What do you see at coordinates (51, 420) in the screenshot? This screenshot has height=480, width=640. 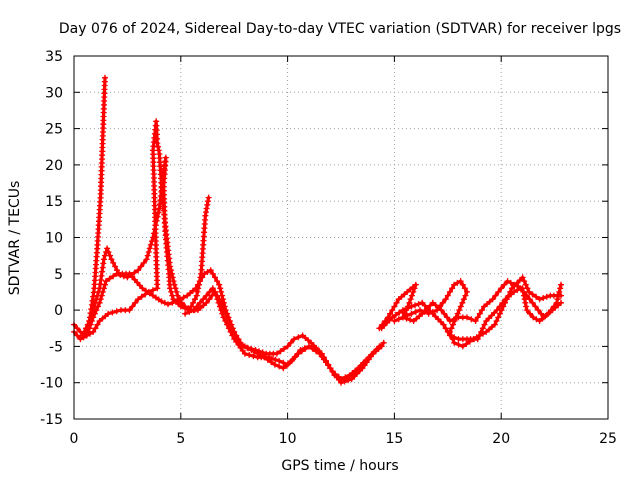 I see `y-tick-label: -15` at bounding box center [51, 420].